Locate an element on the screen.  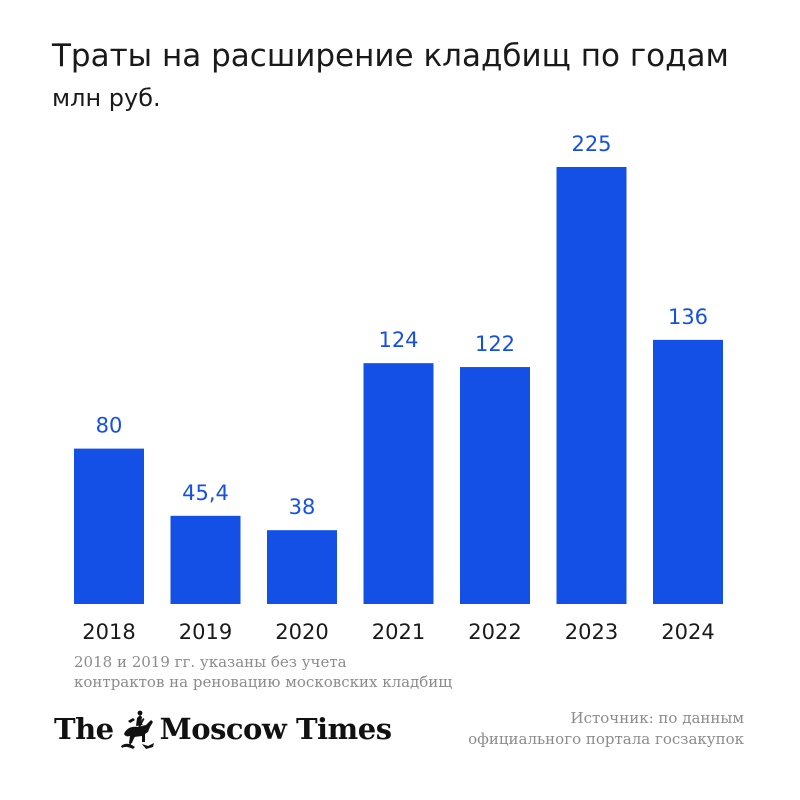
bar-2018 is located at coordinates (109, 526).